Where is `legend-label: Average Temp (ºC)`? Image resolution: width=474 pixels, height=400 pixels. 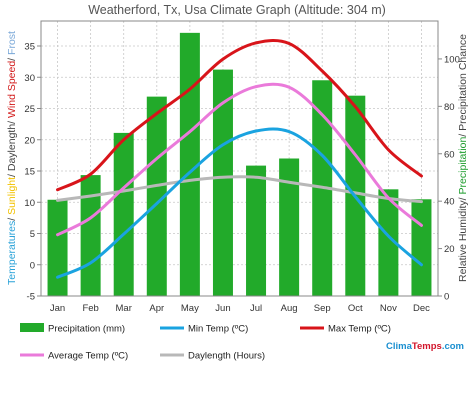 legend-label: Average Temp (ºC) is located at coordinates (88, 356).